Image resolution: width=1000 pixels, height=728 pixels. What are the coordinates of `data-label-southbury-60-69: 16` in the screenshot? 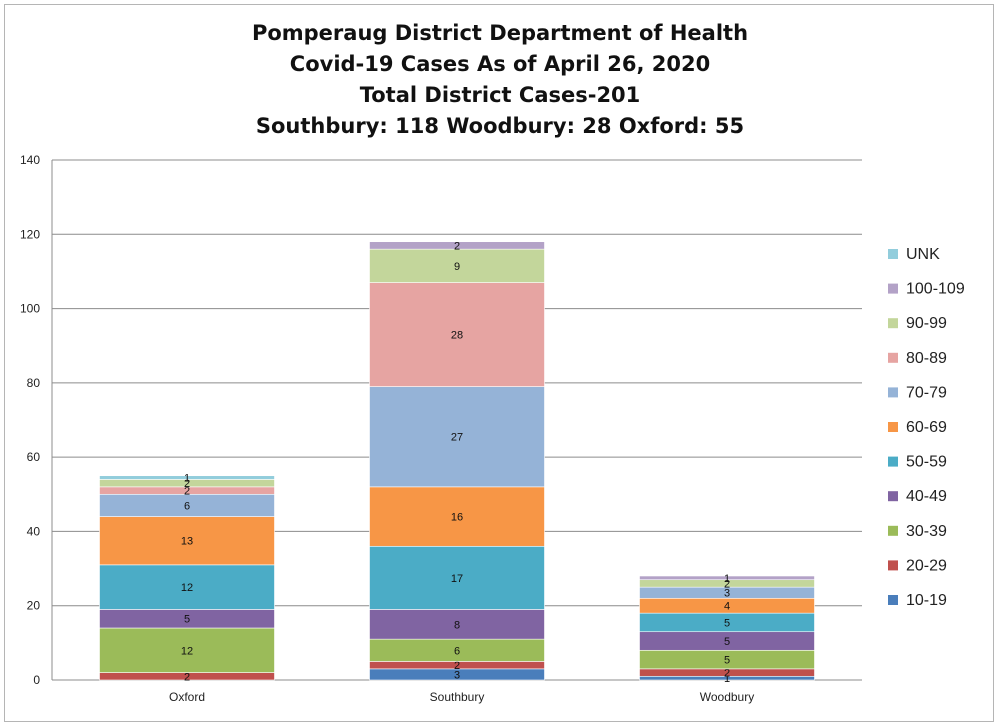 It's located at (457, 518).